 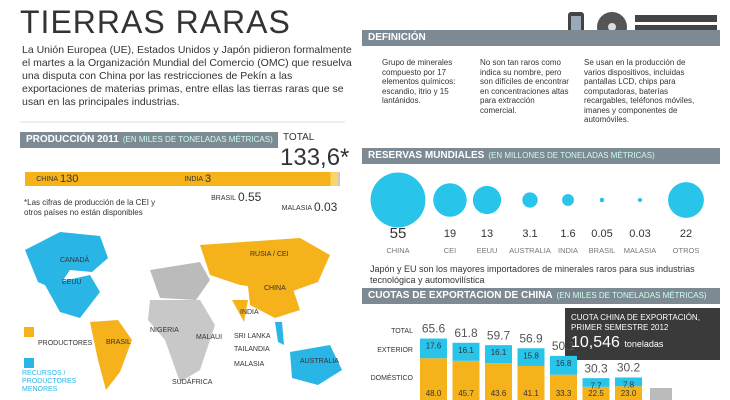 What do you see at coordinates (275, 288) in the screenshot?
I see `map-label: CHINA` at bounding box center [275, 288].